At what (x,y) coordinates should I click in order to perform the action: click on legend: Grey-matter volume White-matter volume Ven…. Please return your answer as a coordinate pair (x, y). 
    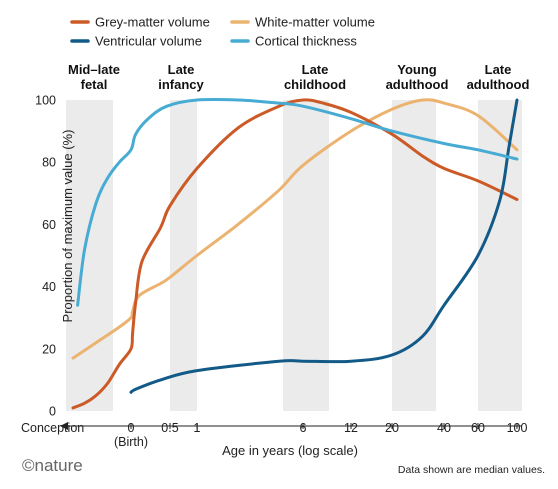
    Looking at the image, I should click on (222, 32).